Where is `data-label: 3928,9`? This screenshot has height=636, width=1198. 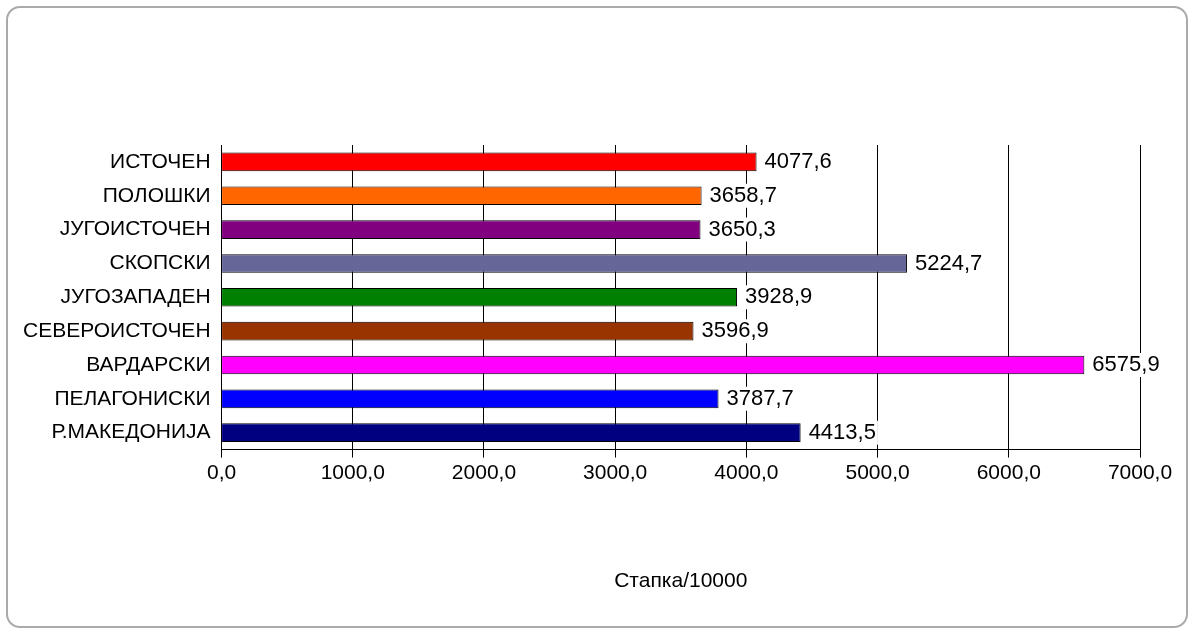
data-label: 3928,9 is located at coordinates (779, 296).